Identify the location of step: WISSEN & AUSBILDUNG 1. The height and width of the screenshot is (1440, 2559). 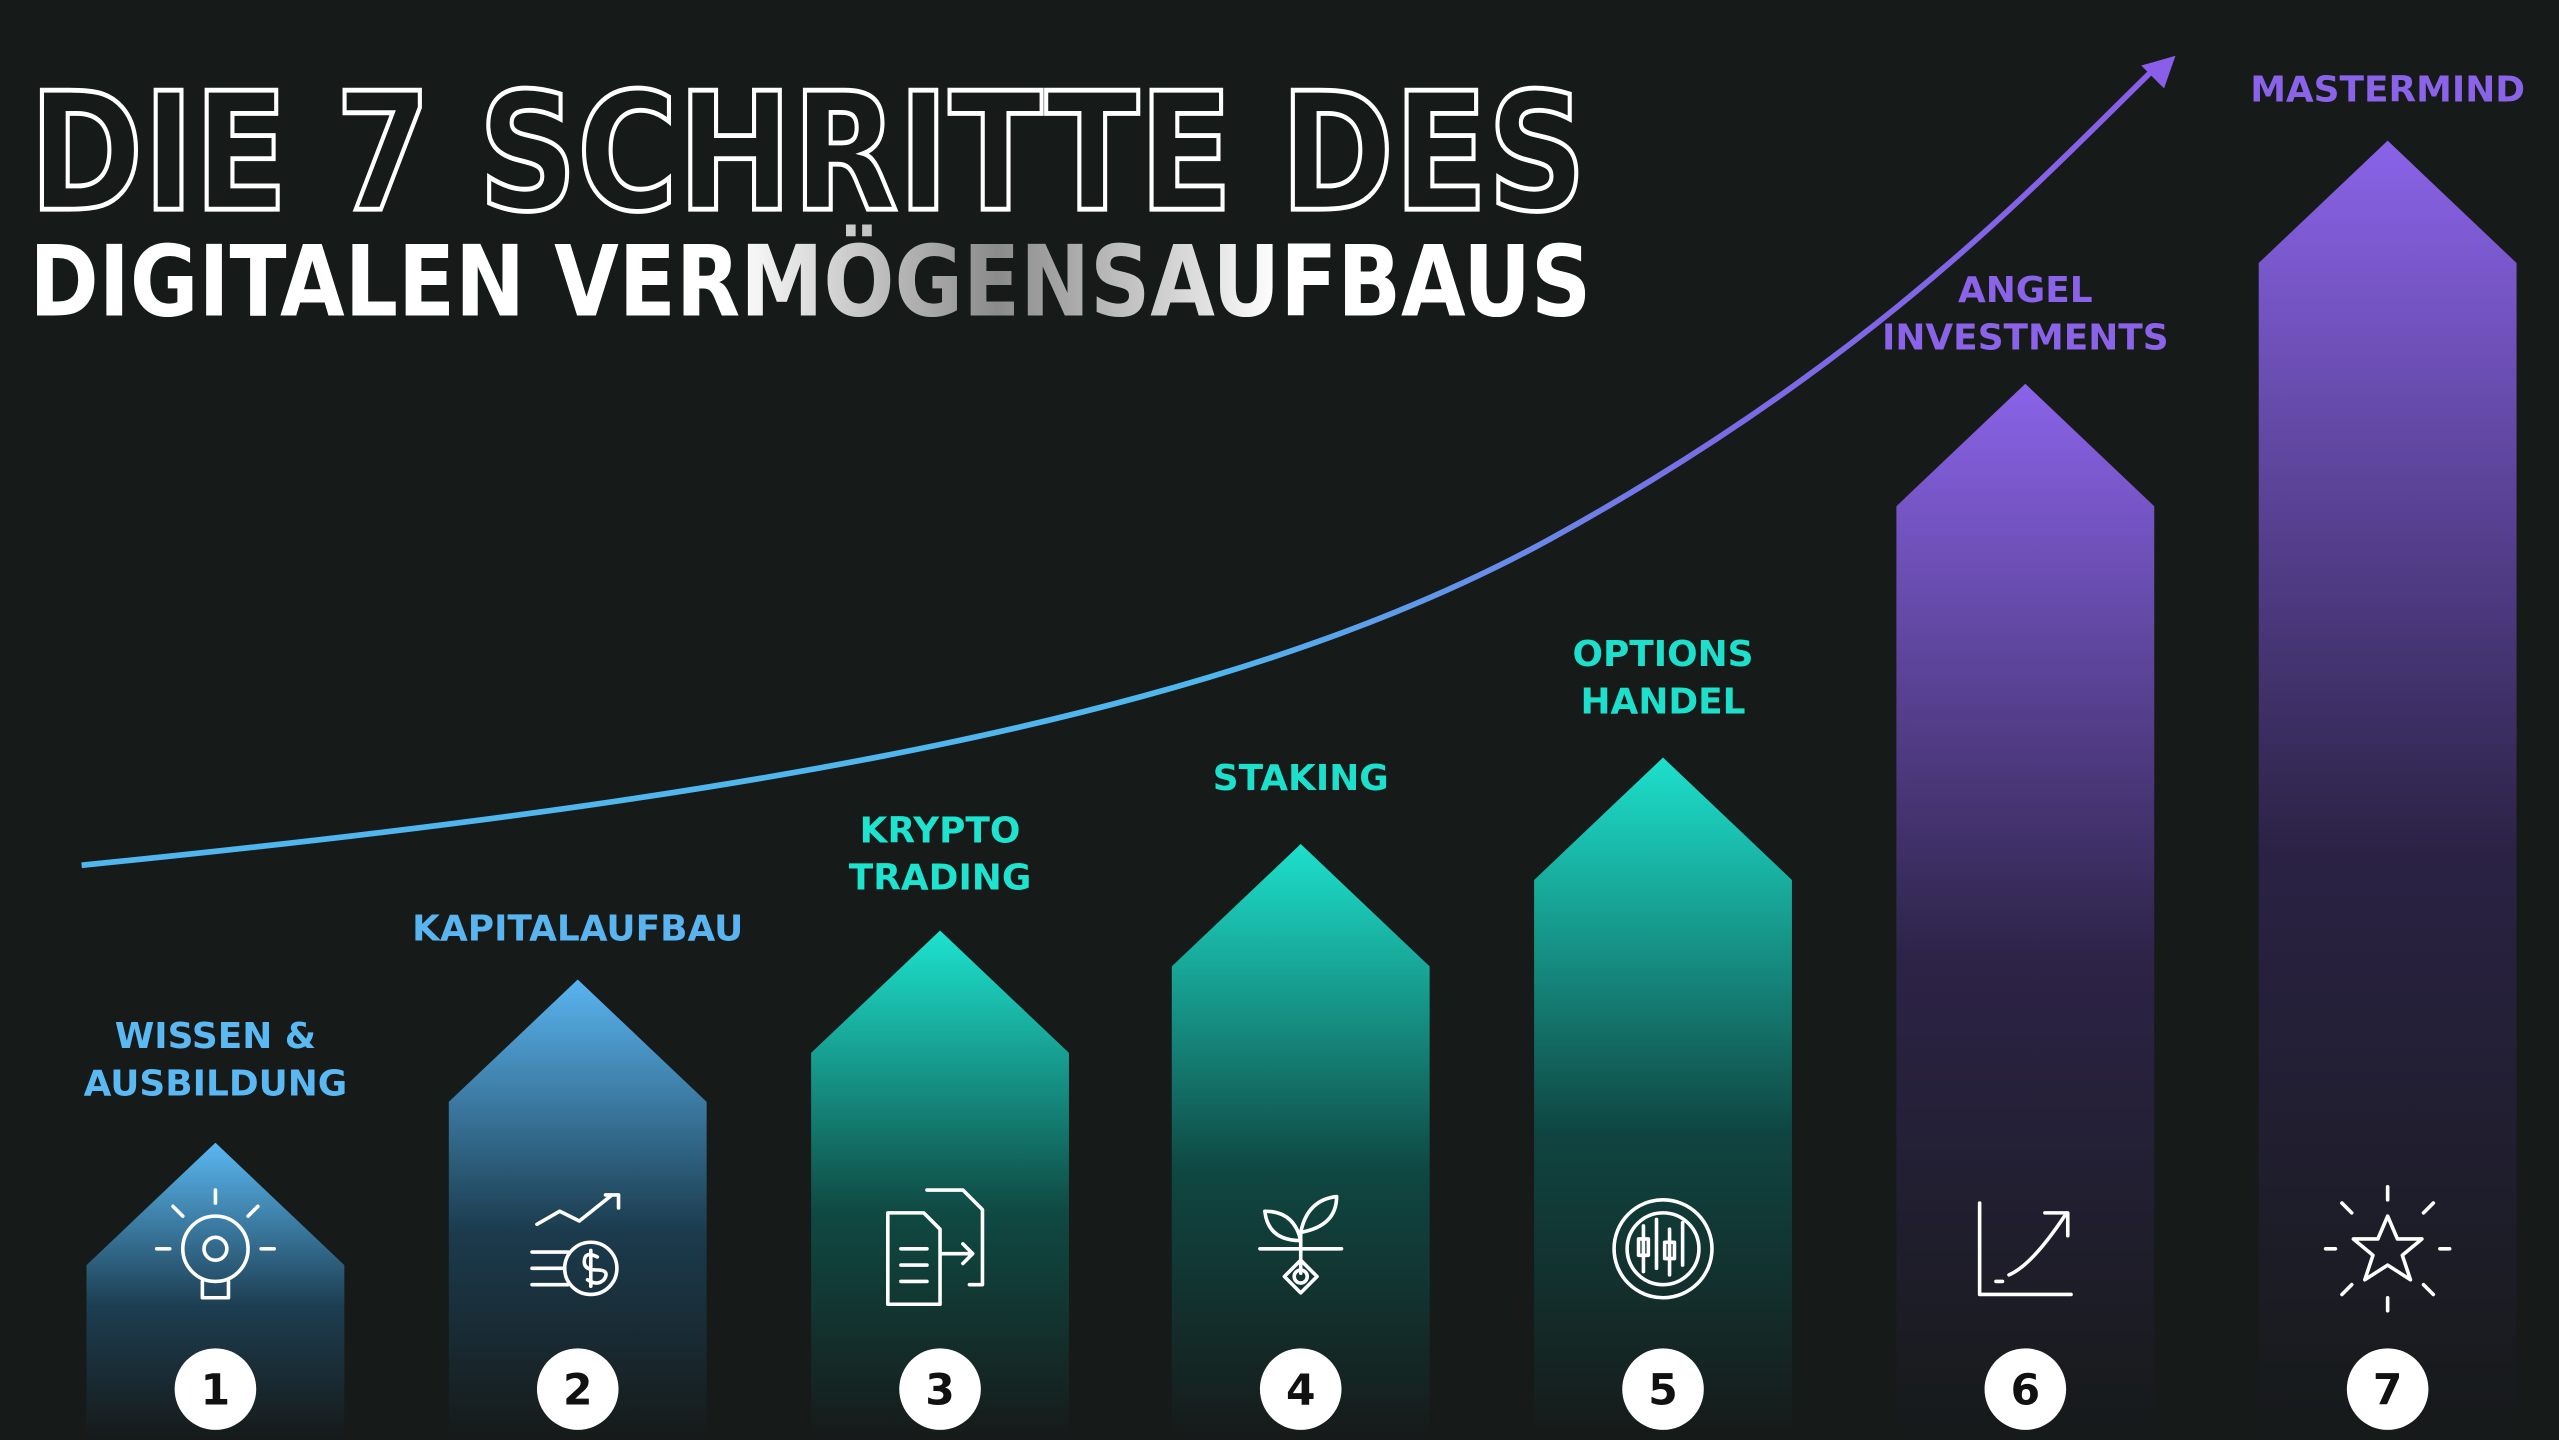
(216, 1228).